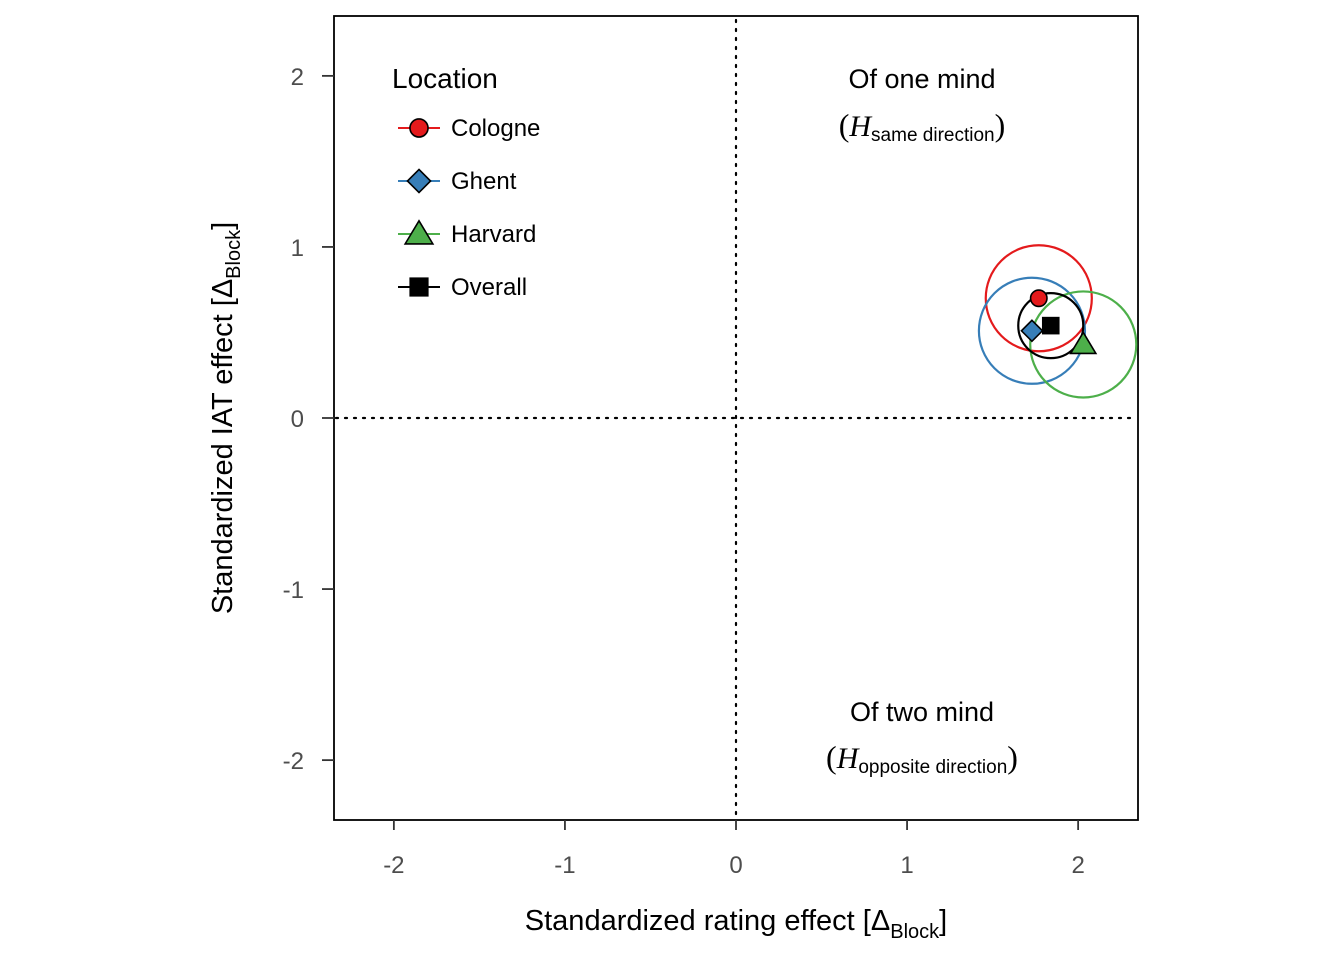 The image size is (1344, 960). What do you see at coordinates (922, 105) in the screenshot?
I see `quadrant-label-of-one-mind: Of one mind (Hsame direction)` at bounding box center [922, 105].